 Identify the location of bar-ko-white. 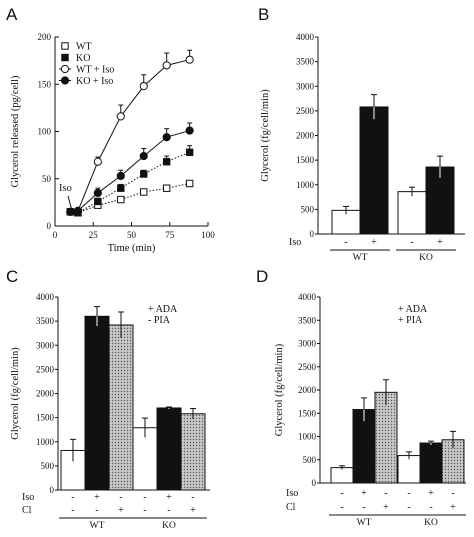
(409, 469).